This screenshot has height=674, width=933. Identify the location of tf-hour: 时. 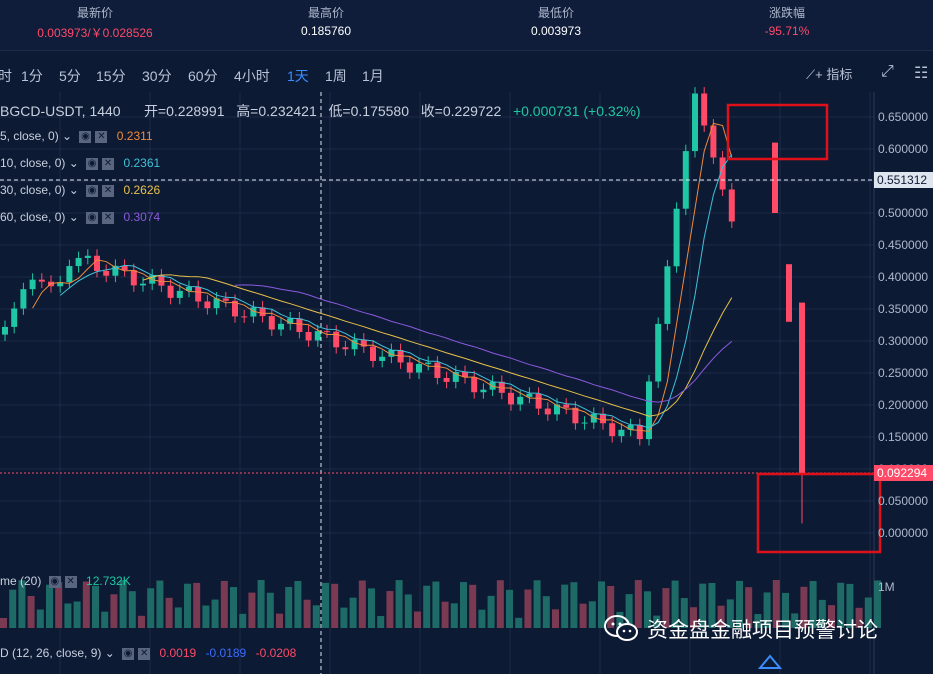
(6, 76).